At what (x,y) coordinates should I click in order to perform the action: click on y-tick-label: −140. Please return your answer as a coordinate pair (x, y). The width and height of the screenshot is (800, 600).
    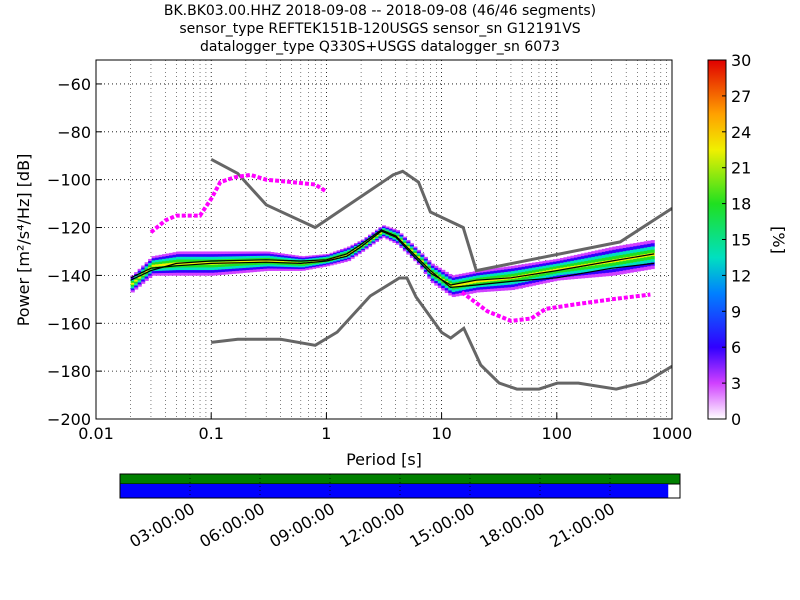
    Looking at the image, I should click on (69, 275).